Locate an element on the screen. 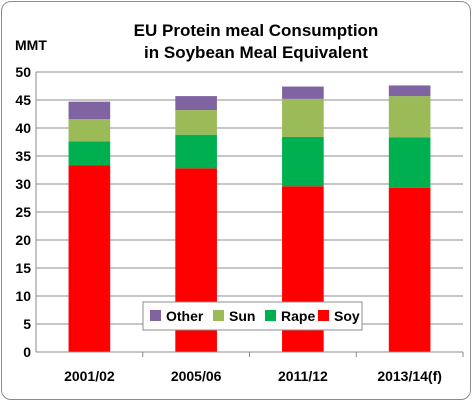  x-category-label: 2013/14(f) is located at coordinates (409, 376).